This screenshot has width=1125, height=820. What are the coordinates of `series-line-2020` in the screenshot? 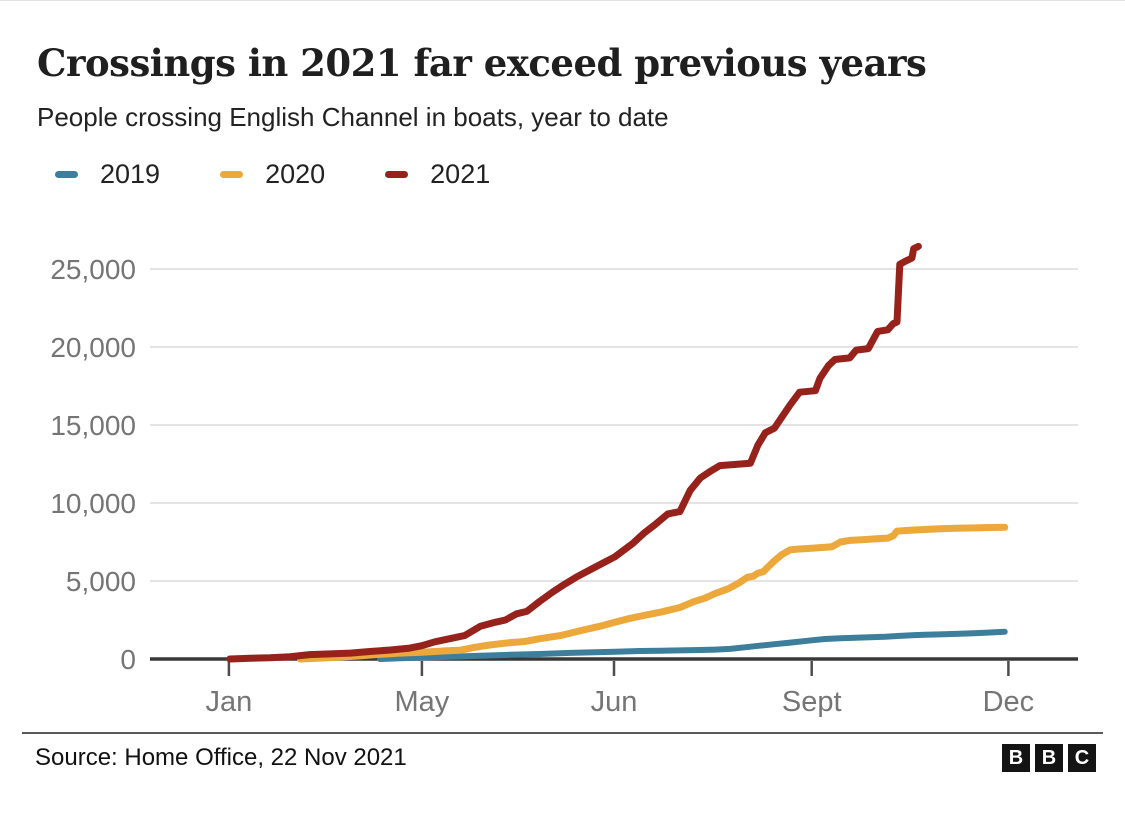 It's located at (652, 593).